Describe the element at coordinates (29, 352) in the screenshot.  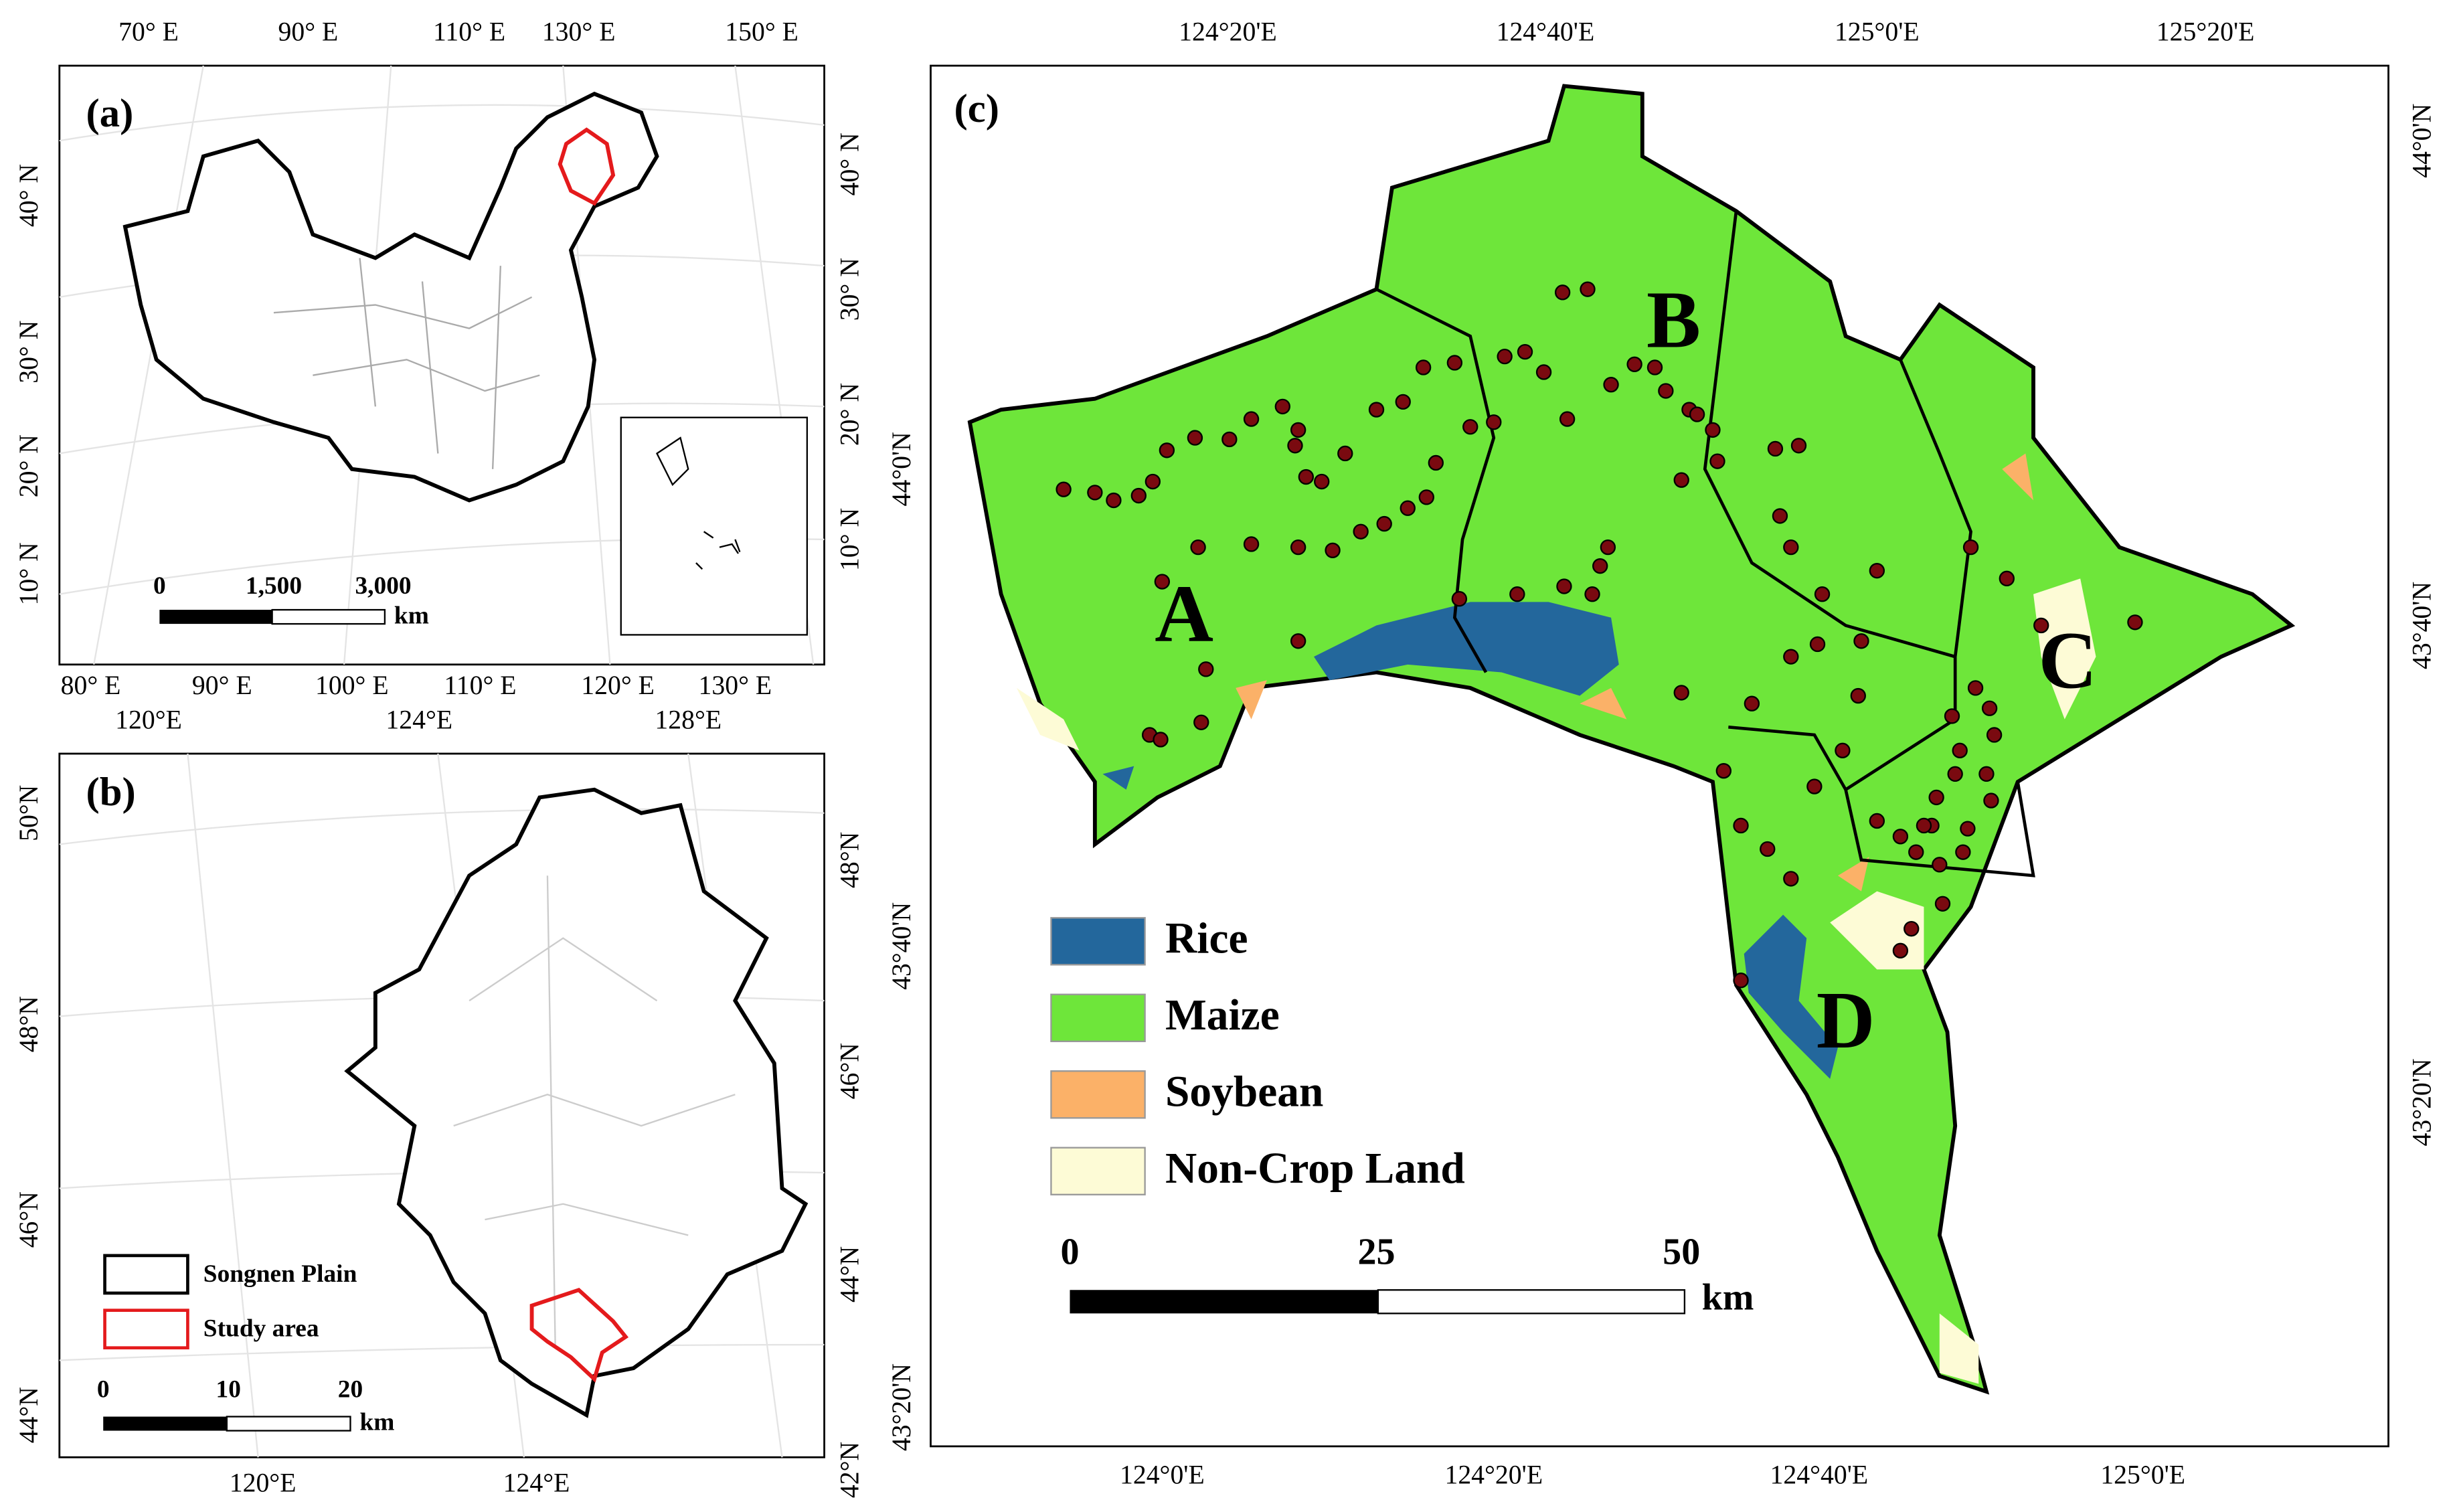
I see `left-tick-label: 30° N` at that location.